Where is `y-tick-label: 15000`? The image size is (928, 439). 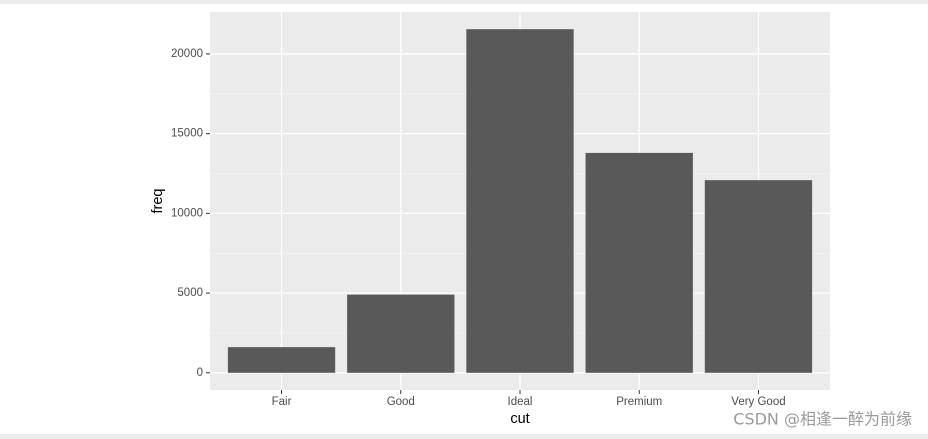
y-tick-label: 15000 is located at coordinates (187, 134).